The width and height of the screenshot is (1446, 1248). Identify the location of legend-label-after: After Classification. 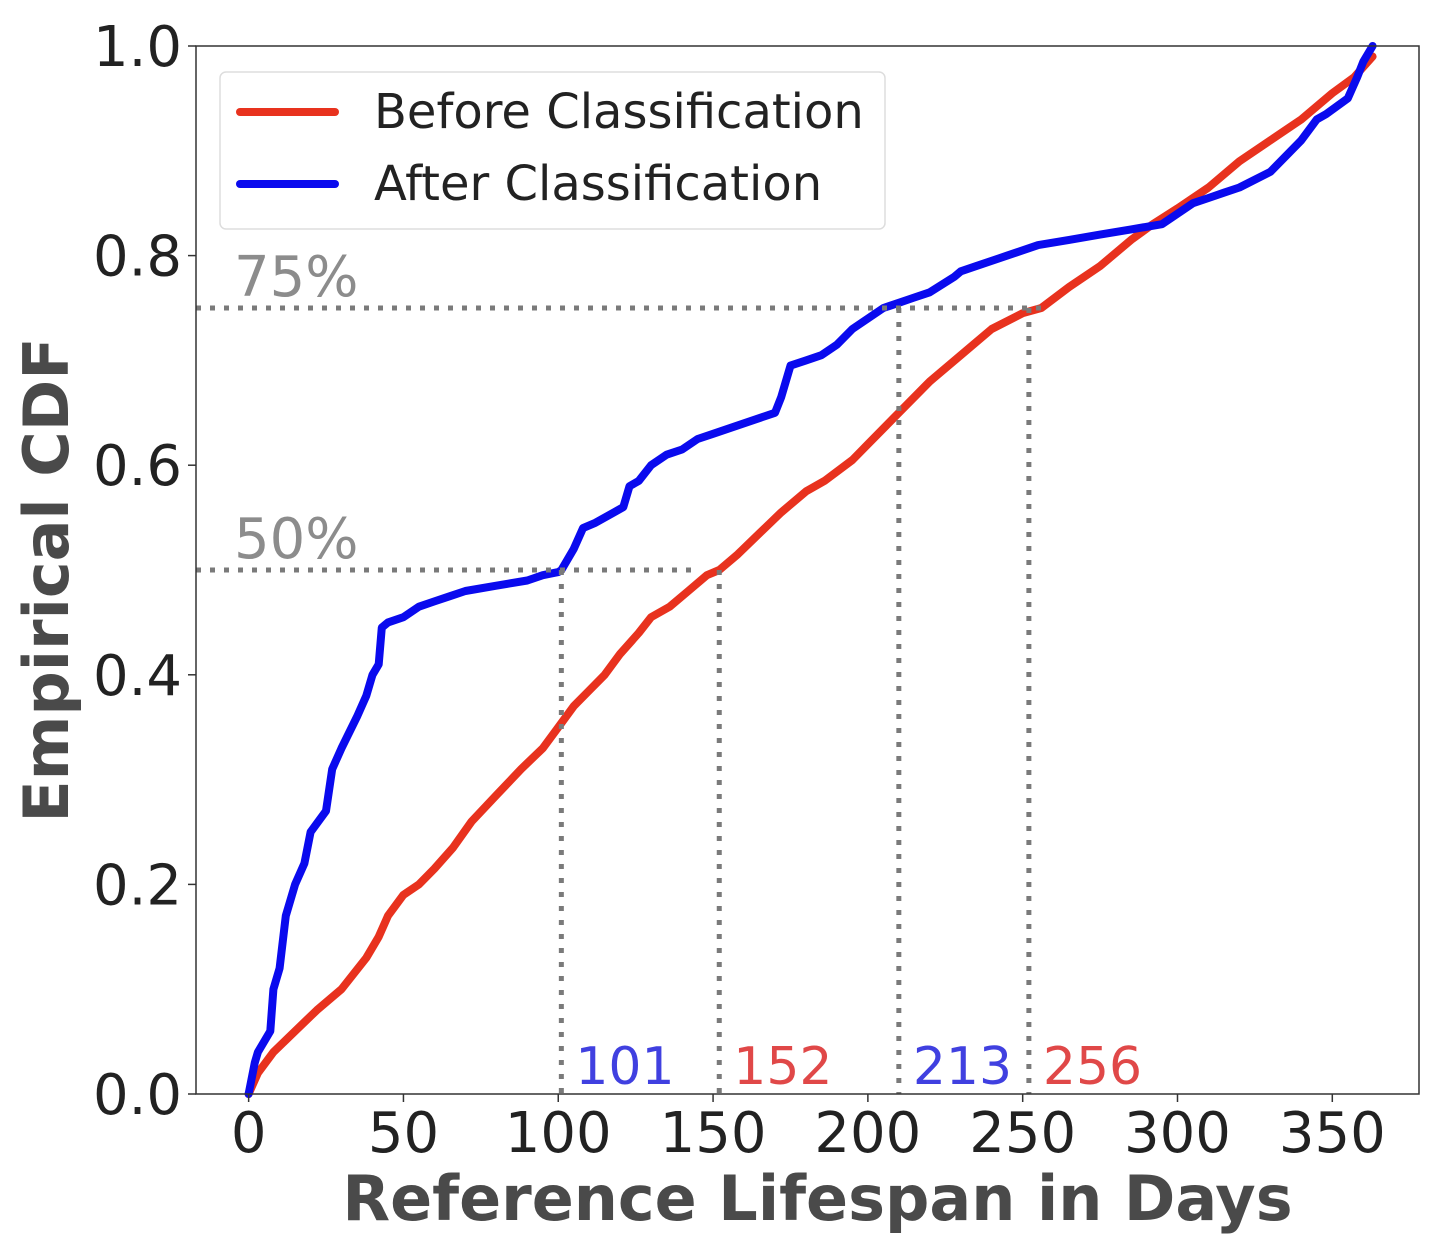
(598, 184).